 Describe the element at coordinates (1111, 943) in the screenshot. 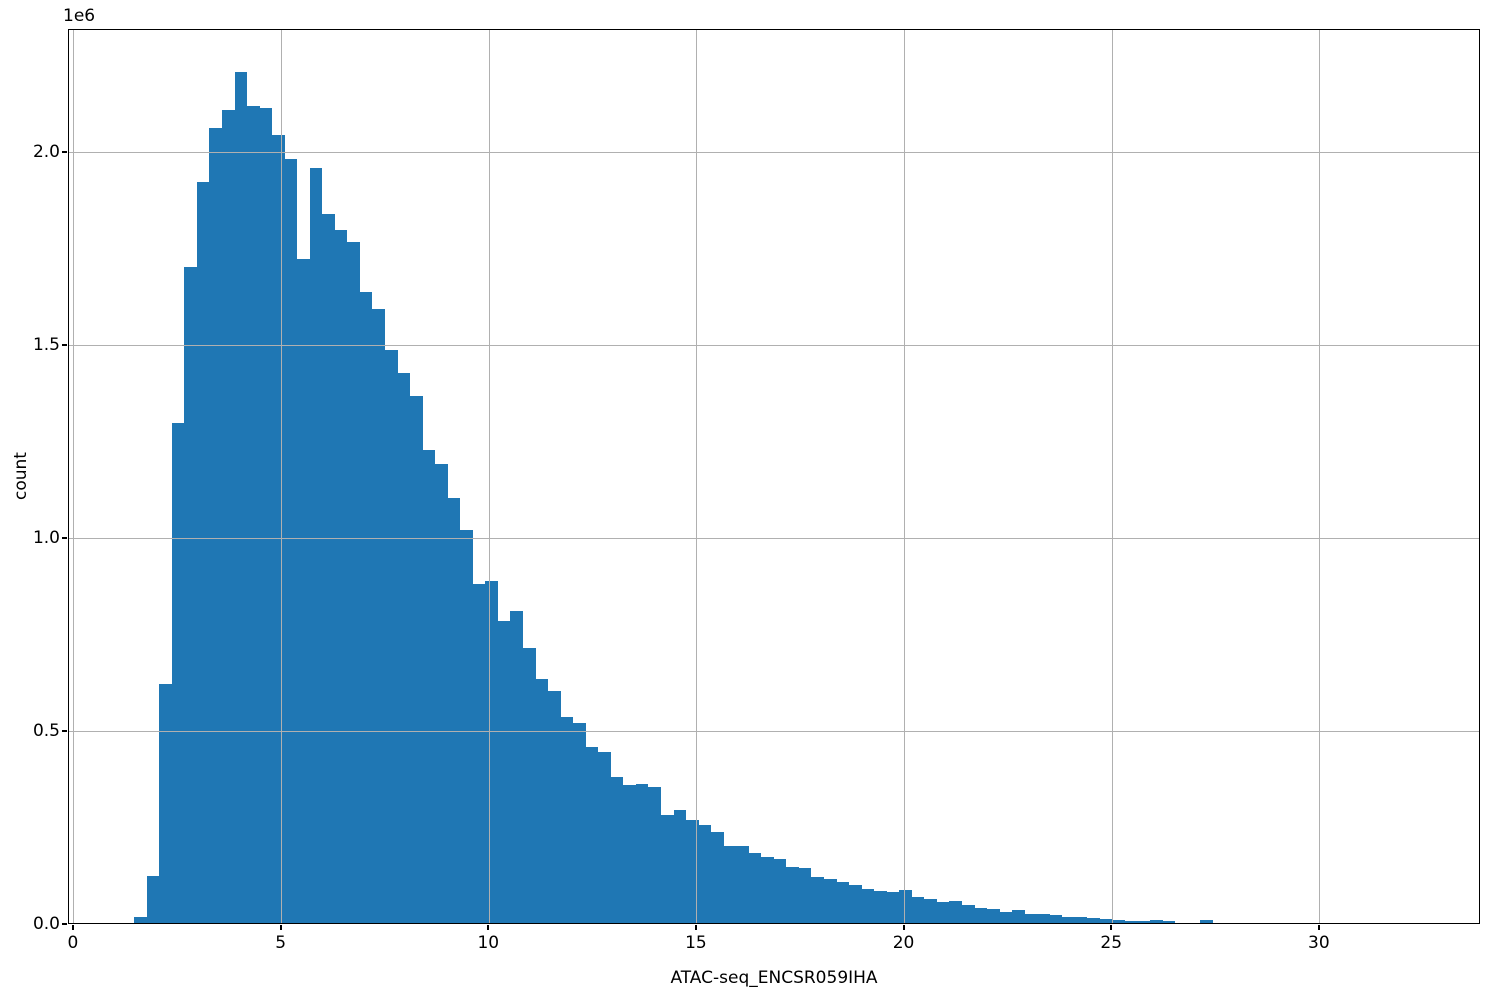

I see `x-tick-label: 25` at that location.